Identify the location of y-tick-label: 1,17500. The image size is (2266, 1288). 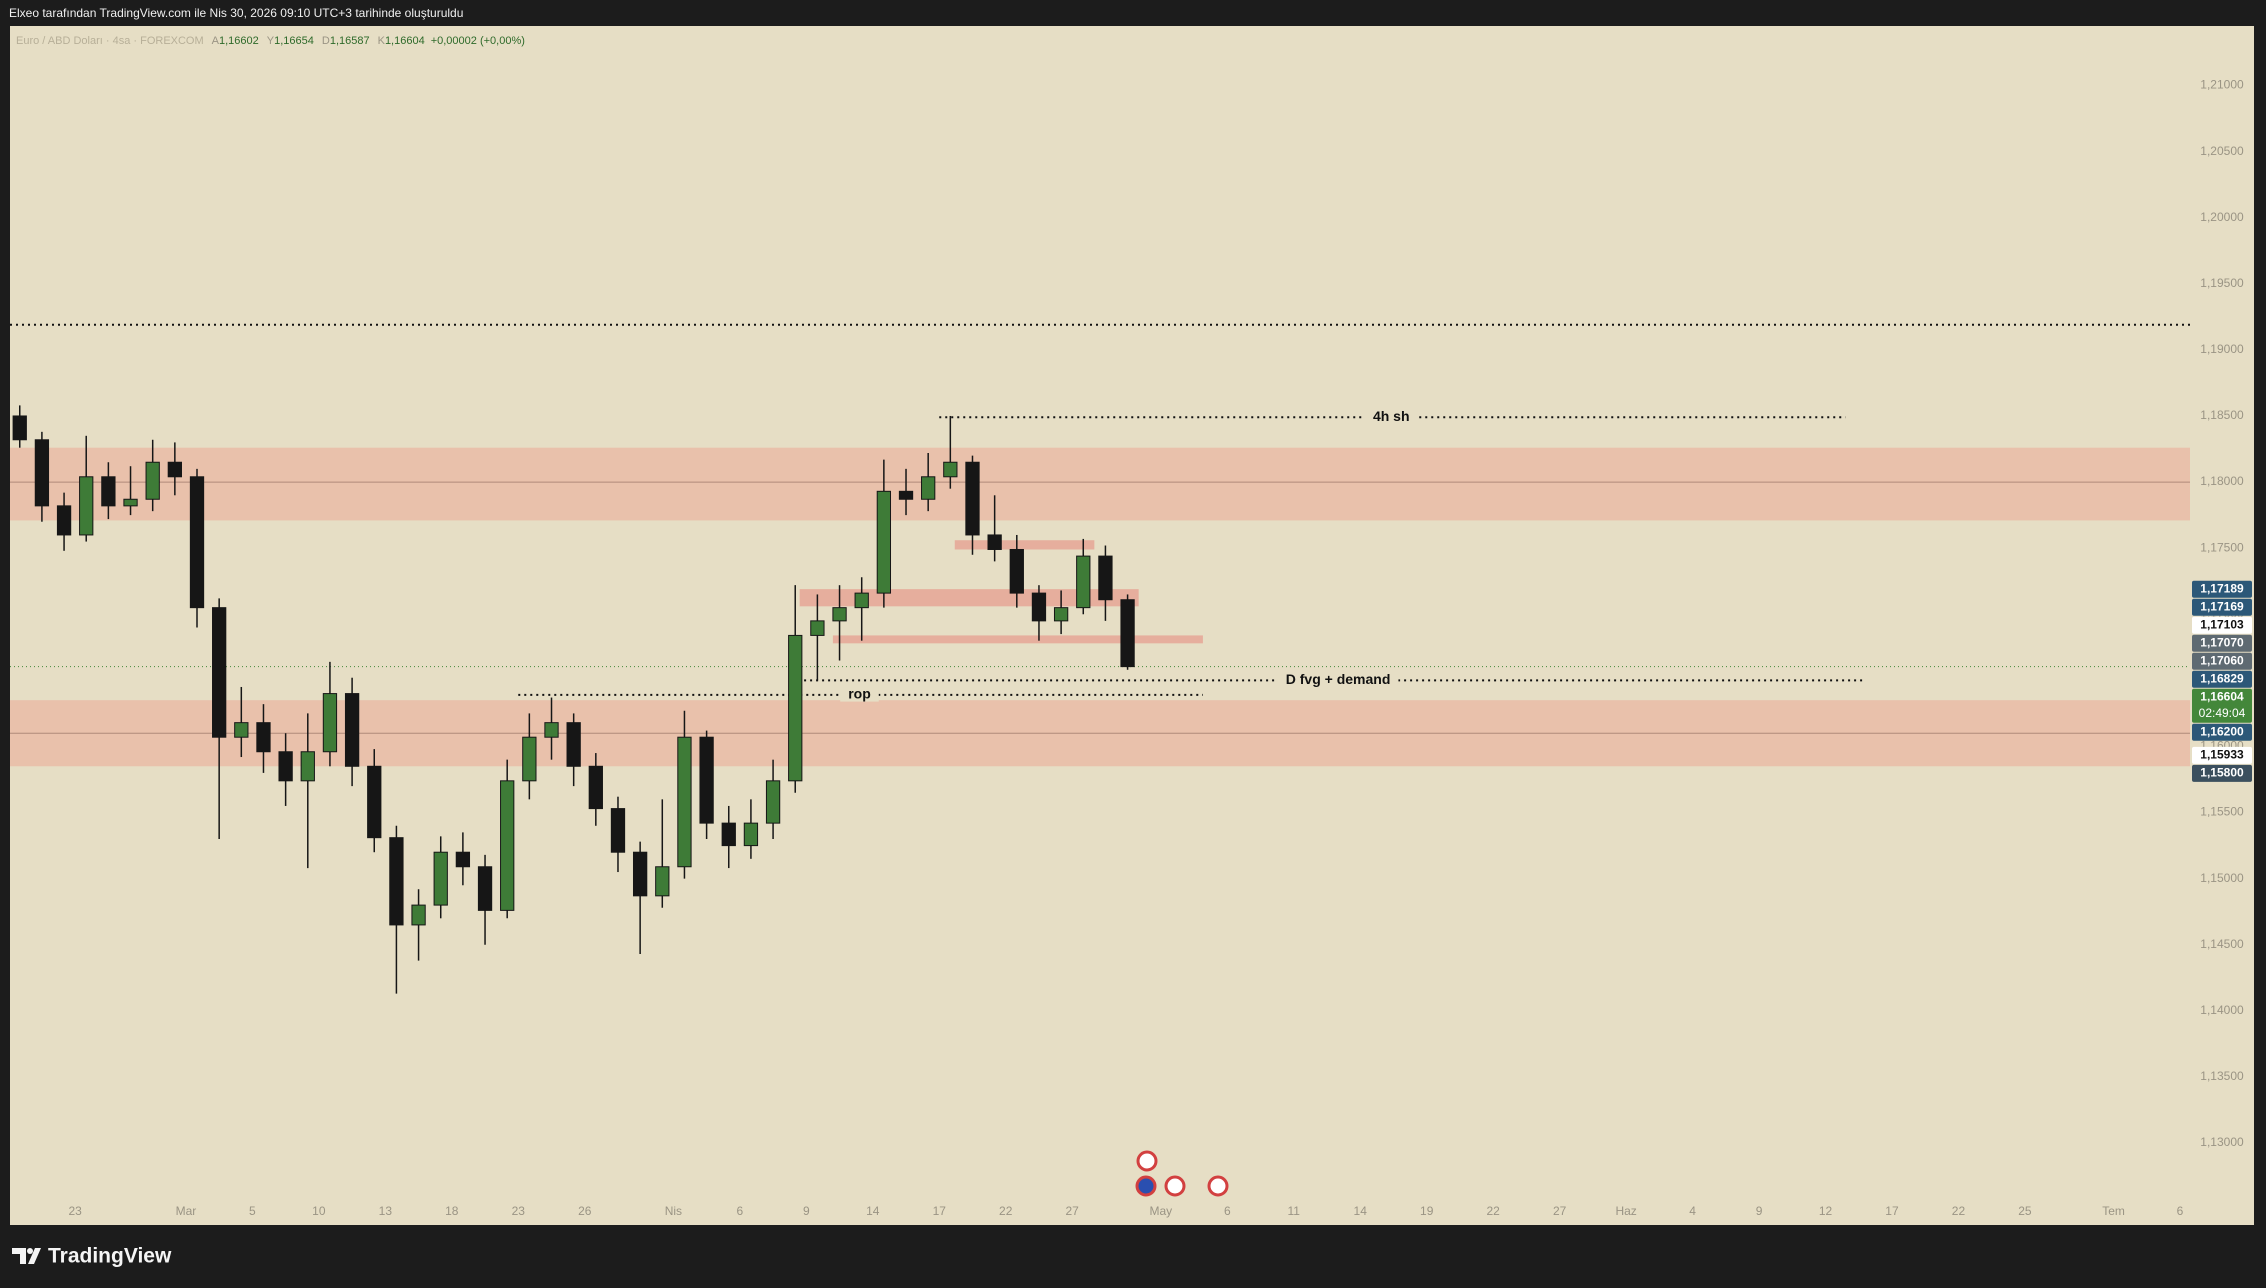
(2222, 547).